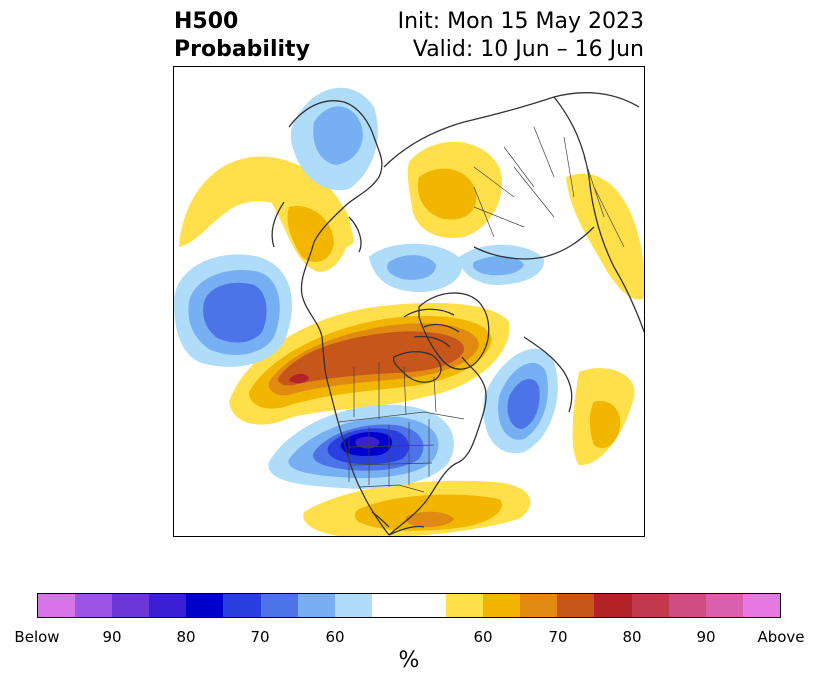  What do you see at coordinates (411, 267) in the screenshot?
I see `below-core-arctic-left` at bounding box center [411, 267].